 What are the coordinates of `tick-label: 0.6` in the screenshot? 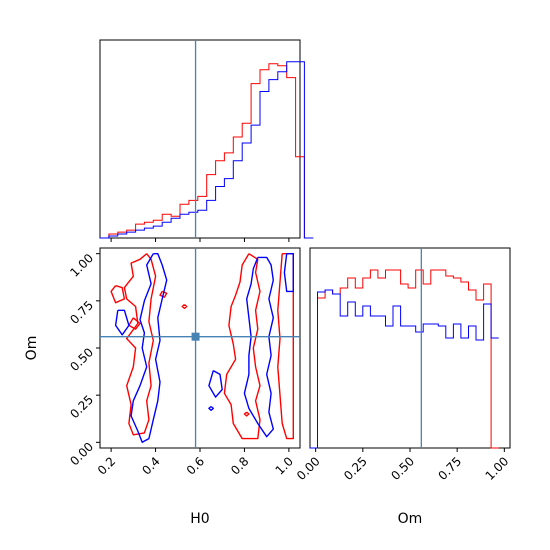 It's located at (195, 465).